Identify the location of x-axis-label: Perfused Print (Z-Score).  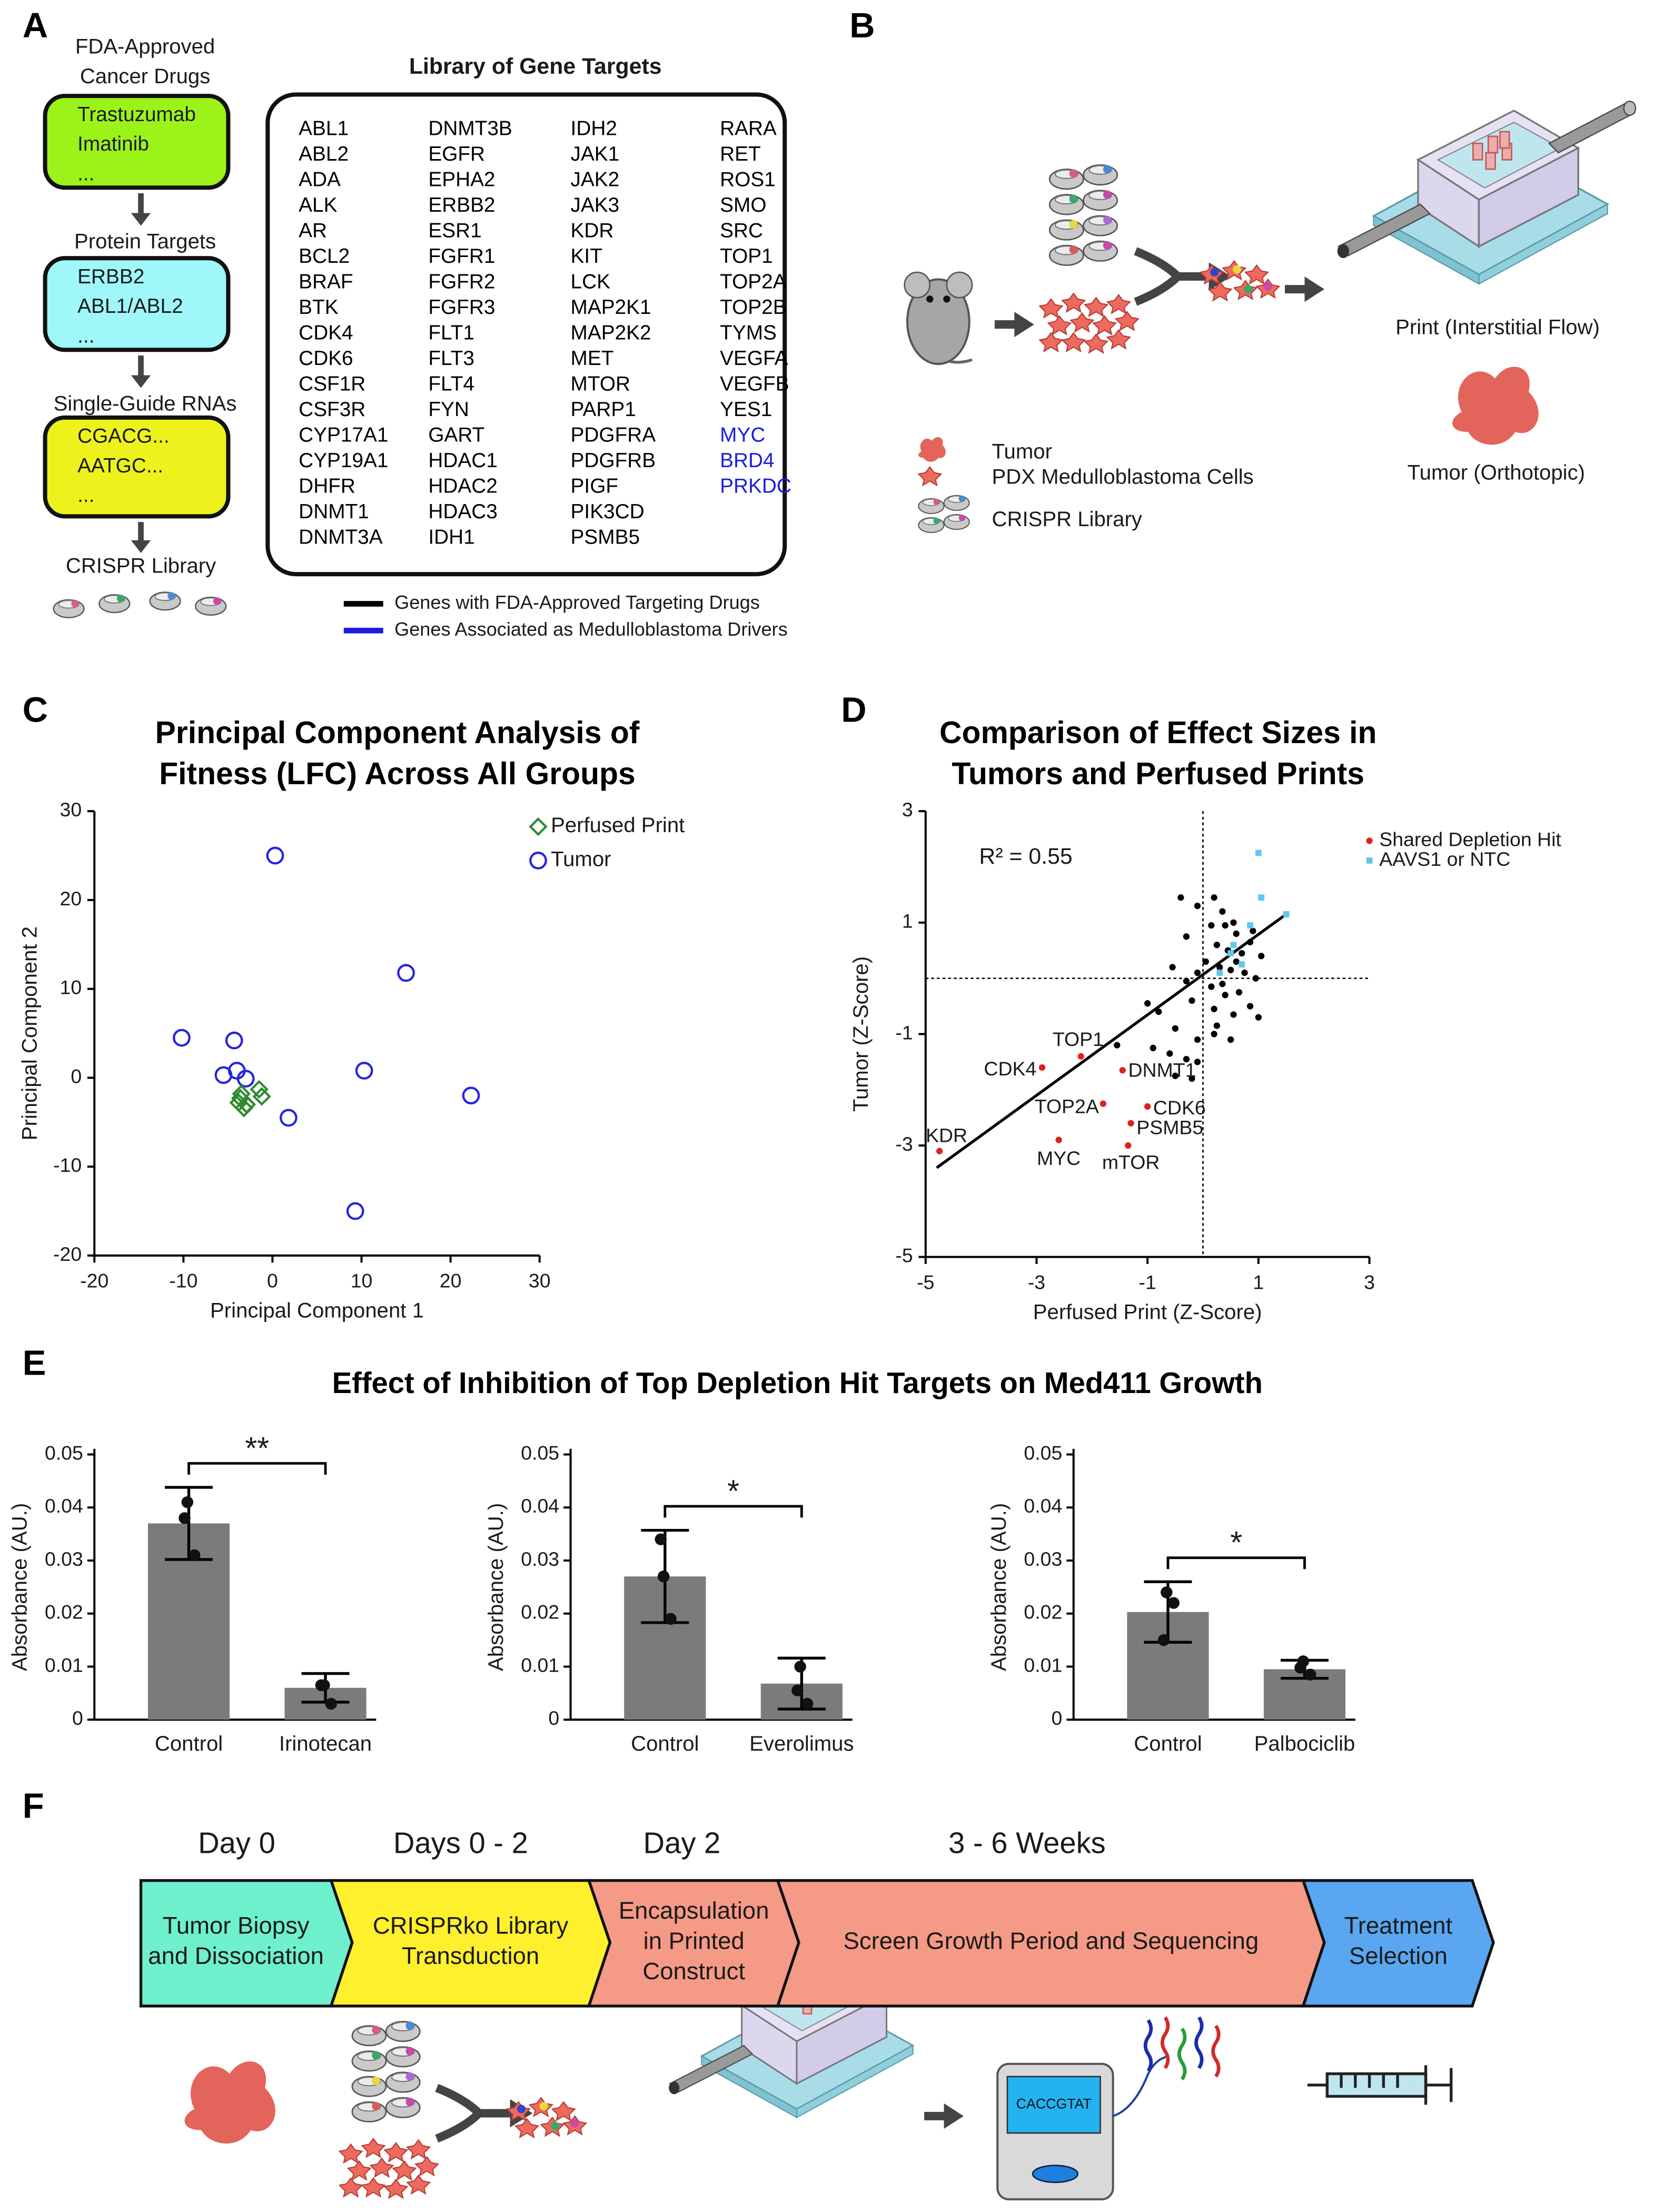
(1147, 1312).